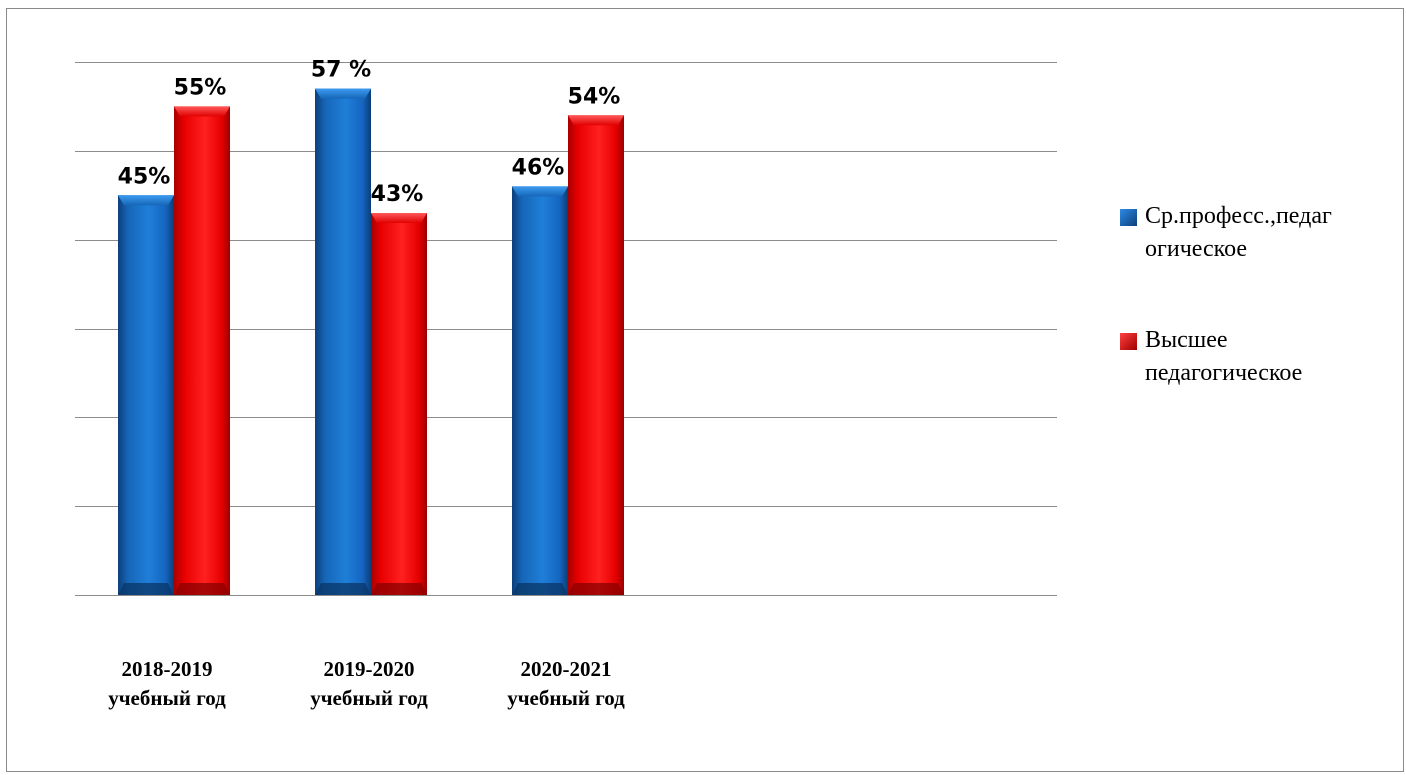  What do you see at coordinates (200, 87) in the screenshot?
I see `data-label-red-1: 55%` at bounding box center [200, 87].